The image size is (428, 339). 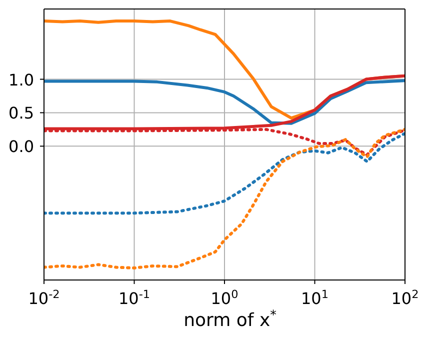 What do you see at coordinates (21, 113) in the screenshot?
I see `y-tick-label: 0.5` at bounding box center [21, 113].